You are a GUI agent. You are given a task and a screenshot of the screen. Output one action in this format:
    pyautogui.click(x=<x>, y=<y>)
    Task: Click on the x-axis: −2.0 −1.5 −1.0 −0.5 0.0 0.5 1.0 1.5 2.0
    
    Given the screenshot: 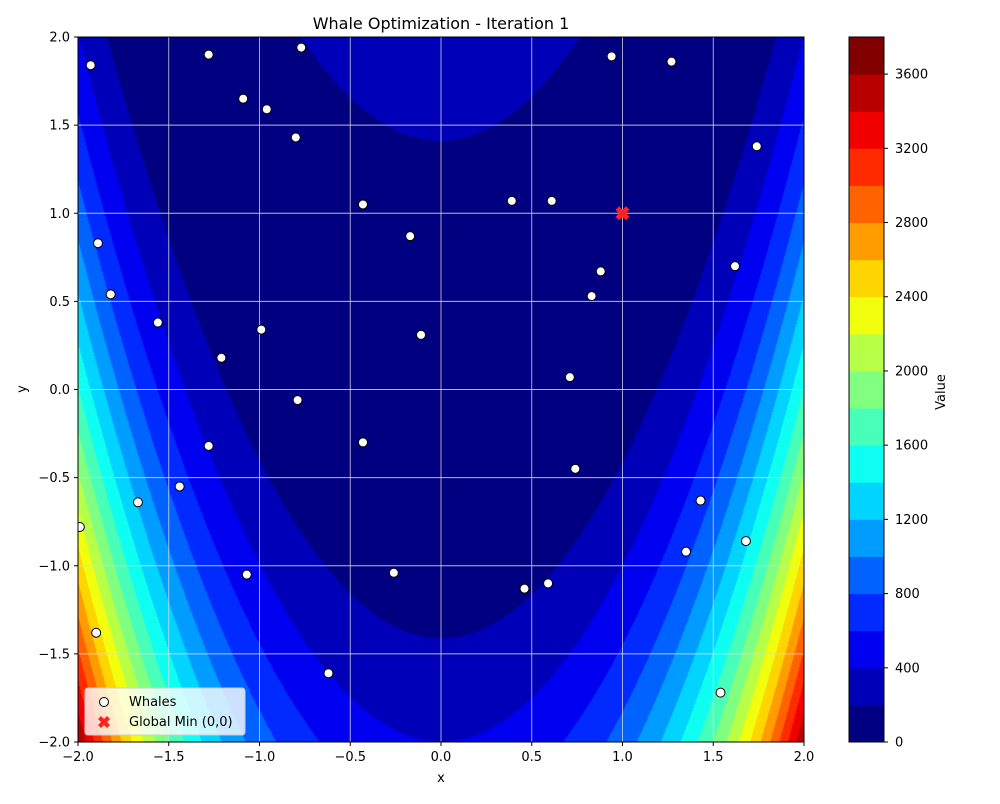 What is the action you would take?
    pyautogui.click(x=438, y=753)
    